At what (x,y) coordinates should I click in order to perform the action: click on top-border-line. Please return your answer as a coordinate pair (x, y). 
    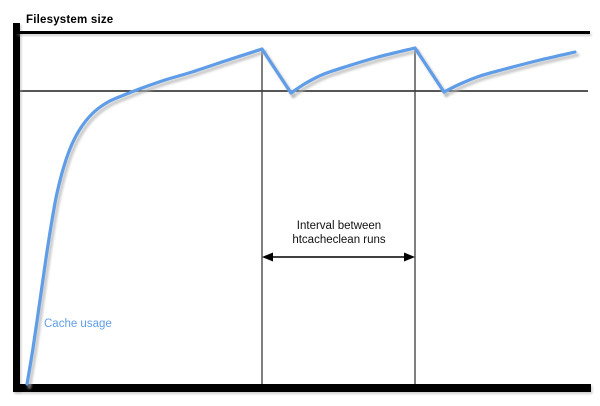
    Looking at the image, I should click on (303, 32).